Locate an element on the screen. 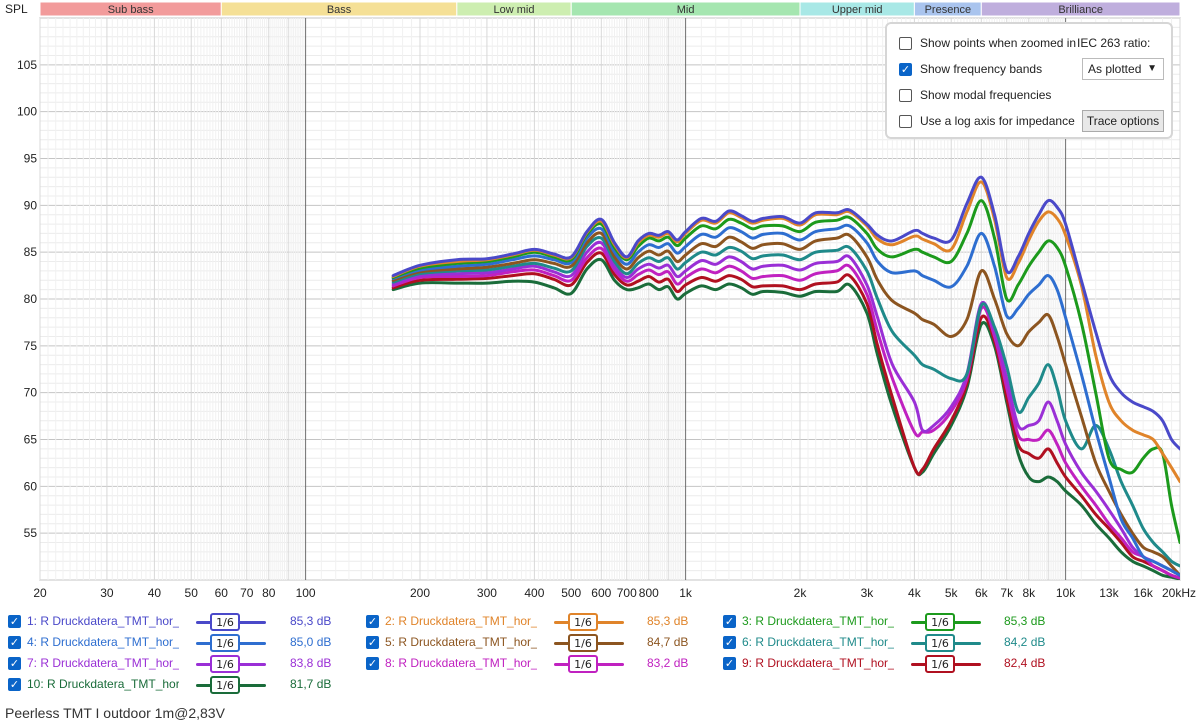 The image size is (1200, 727). legend-name: 3: R Druckdatera_TMT_hor_ 20 is located at coordinates (818, 621).